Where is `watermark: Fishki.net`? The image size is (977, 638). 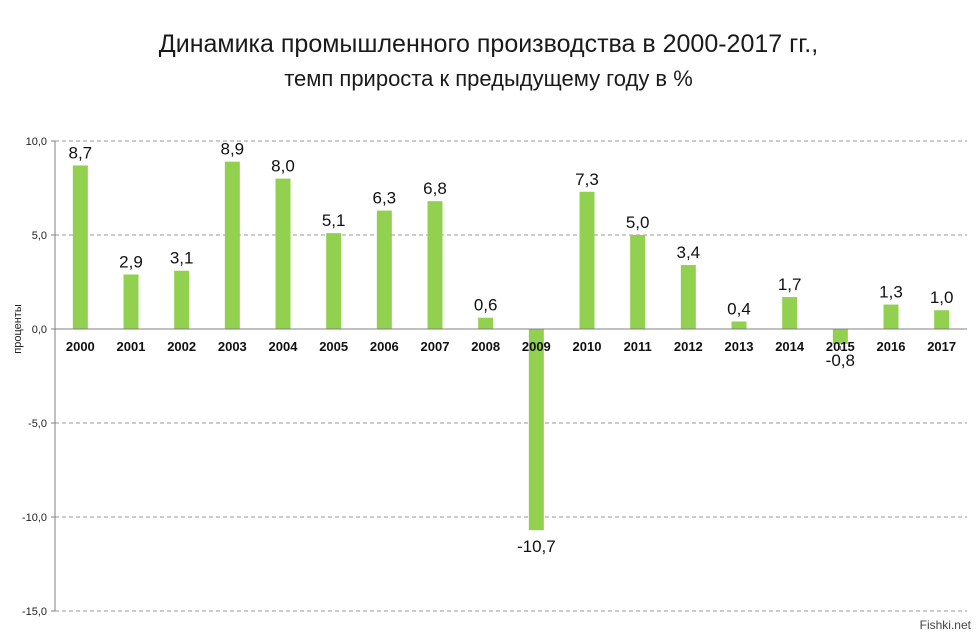 watermark: Fishki.net is located at coordinates (945, 625).